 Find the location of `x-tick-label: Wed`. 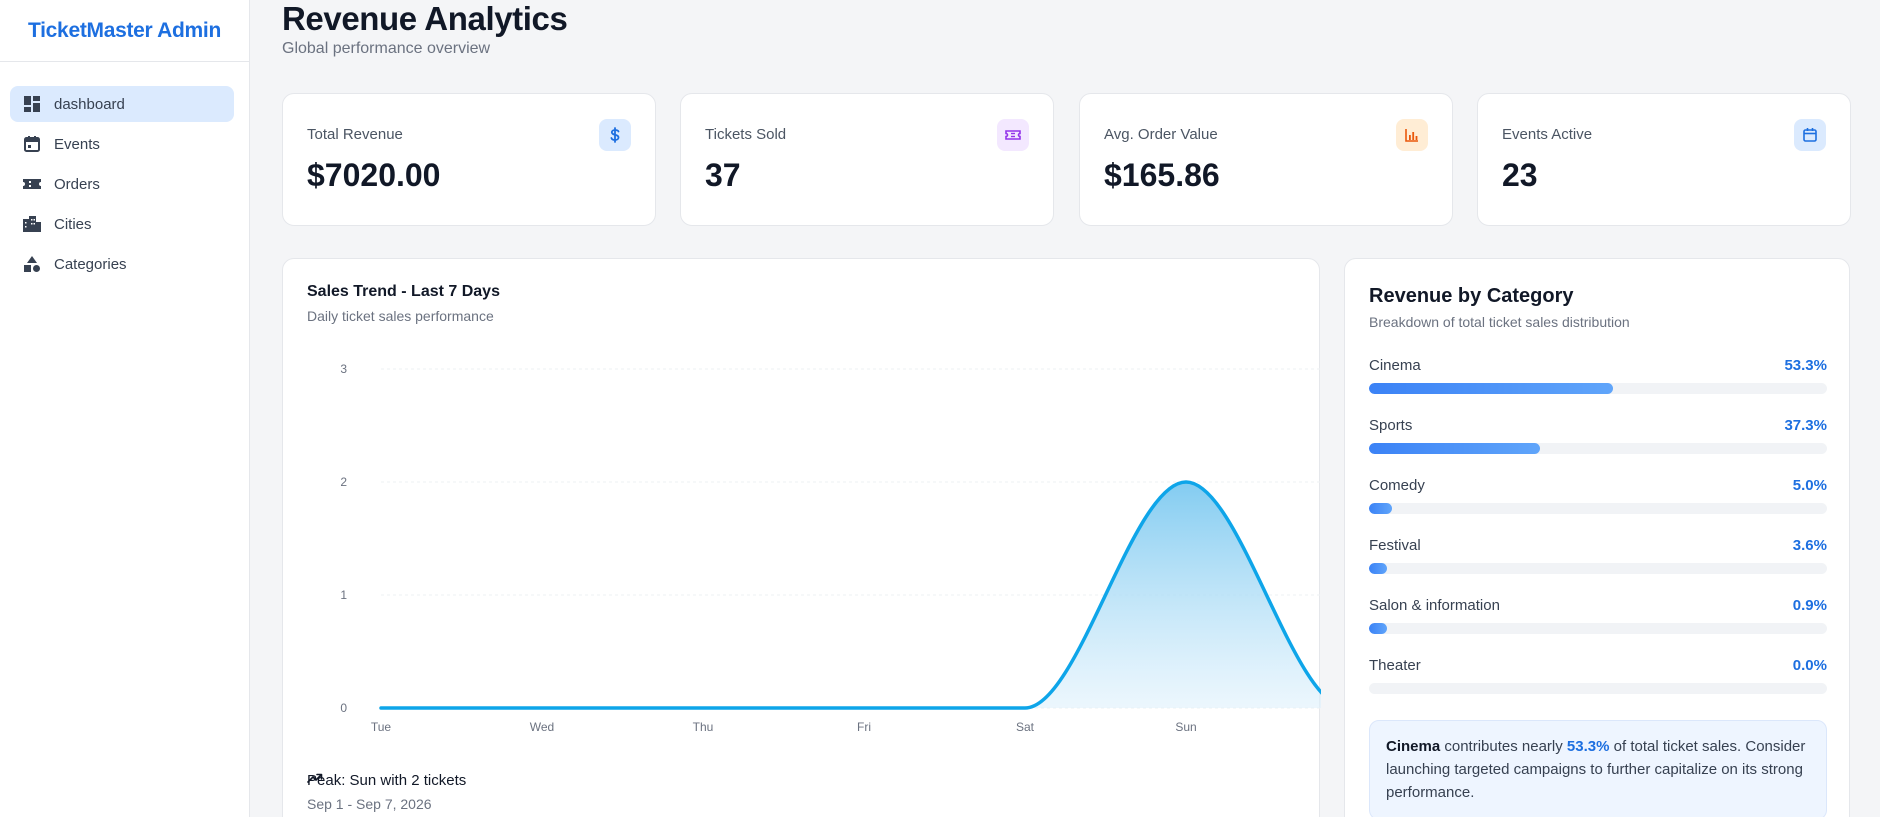

x-tick-label: Wed is located at coordinates (542, 727).